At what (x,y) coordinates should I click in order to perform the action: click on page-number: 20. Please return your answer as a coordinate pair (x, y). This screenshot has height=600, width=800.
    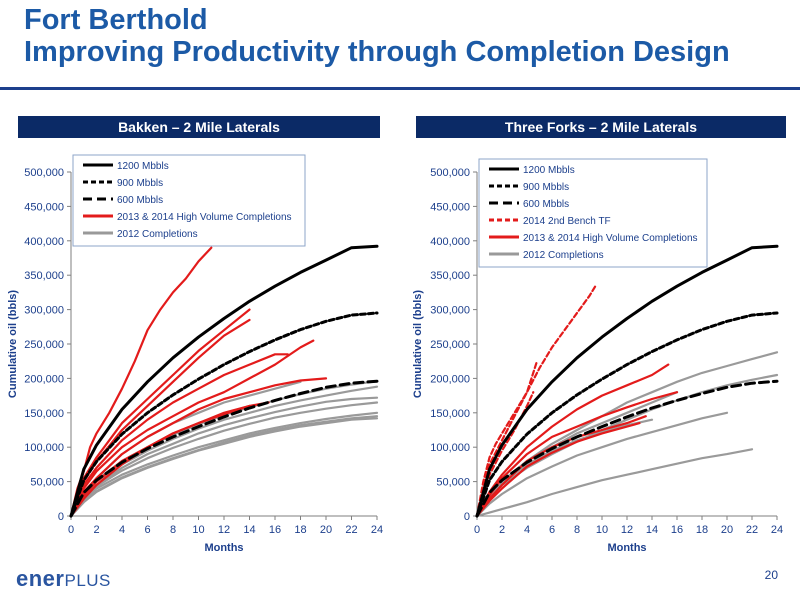
    Looking at the image, I should click on (771, 575).